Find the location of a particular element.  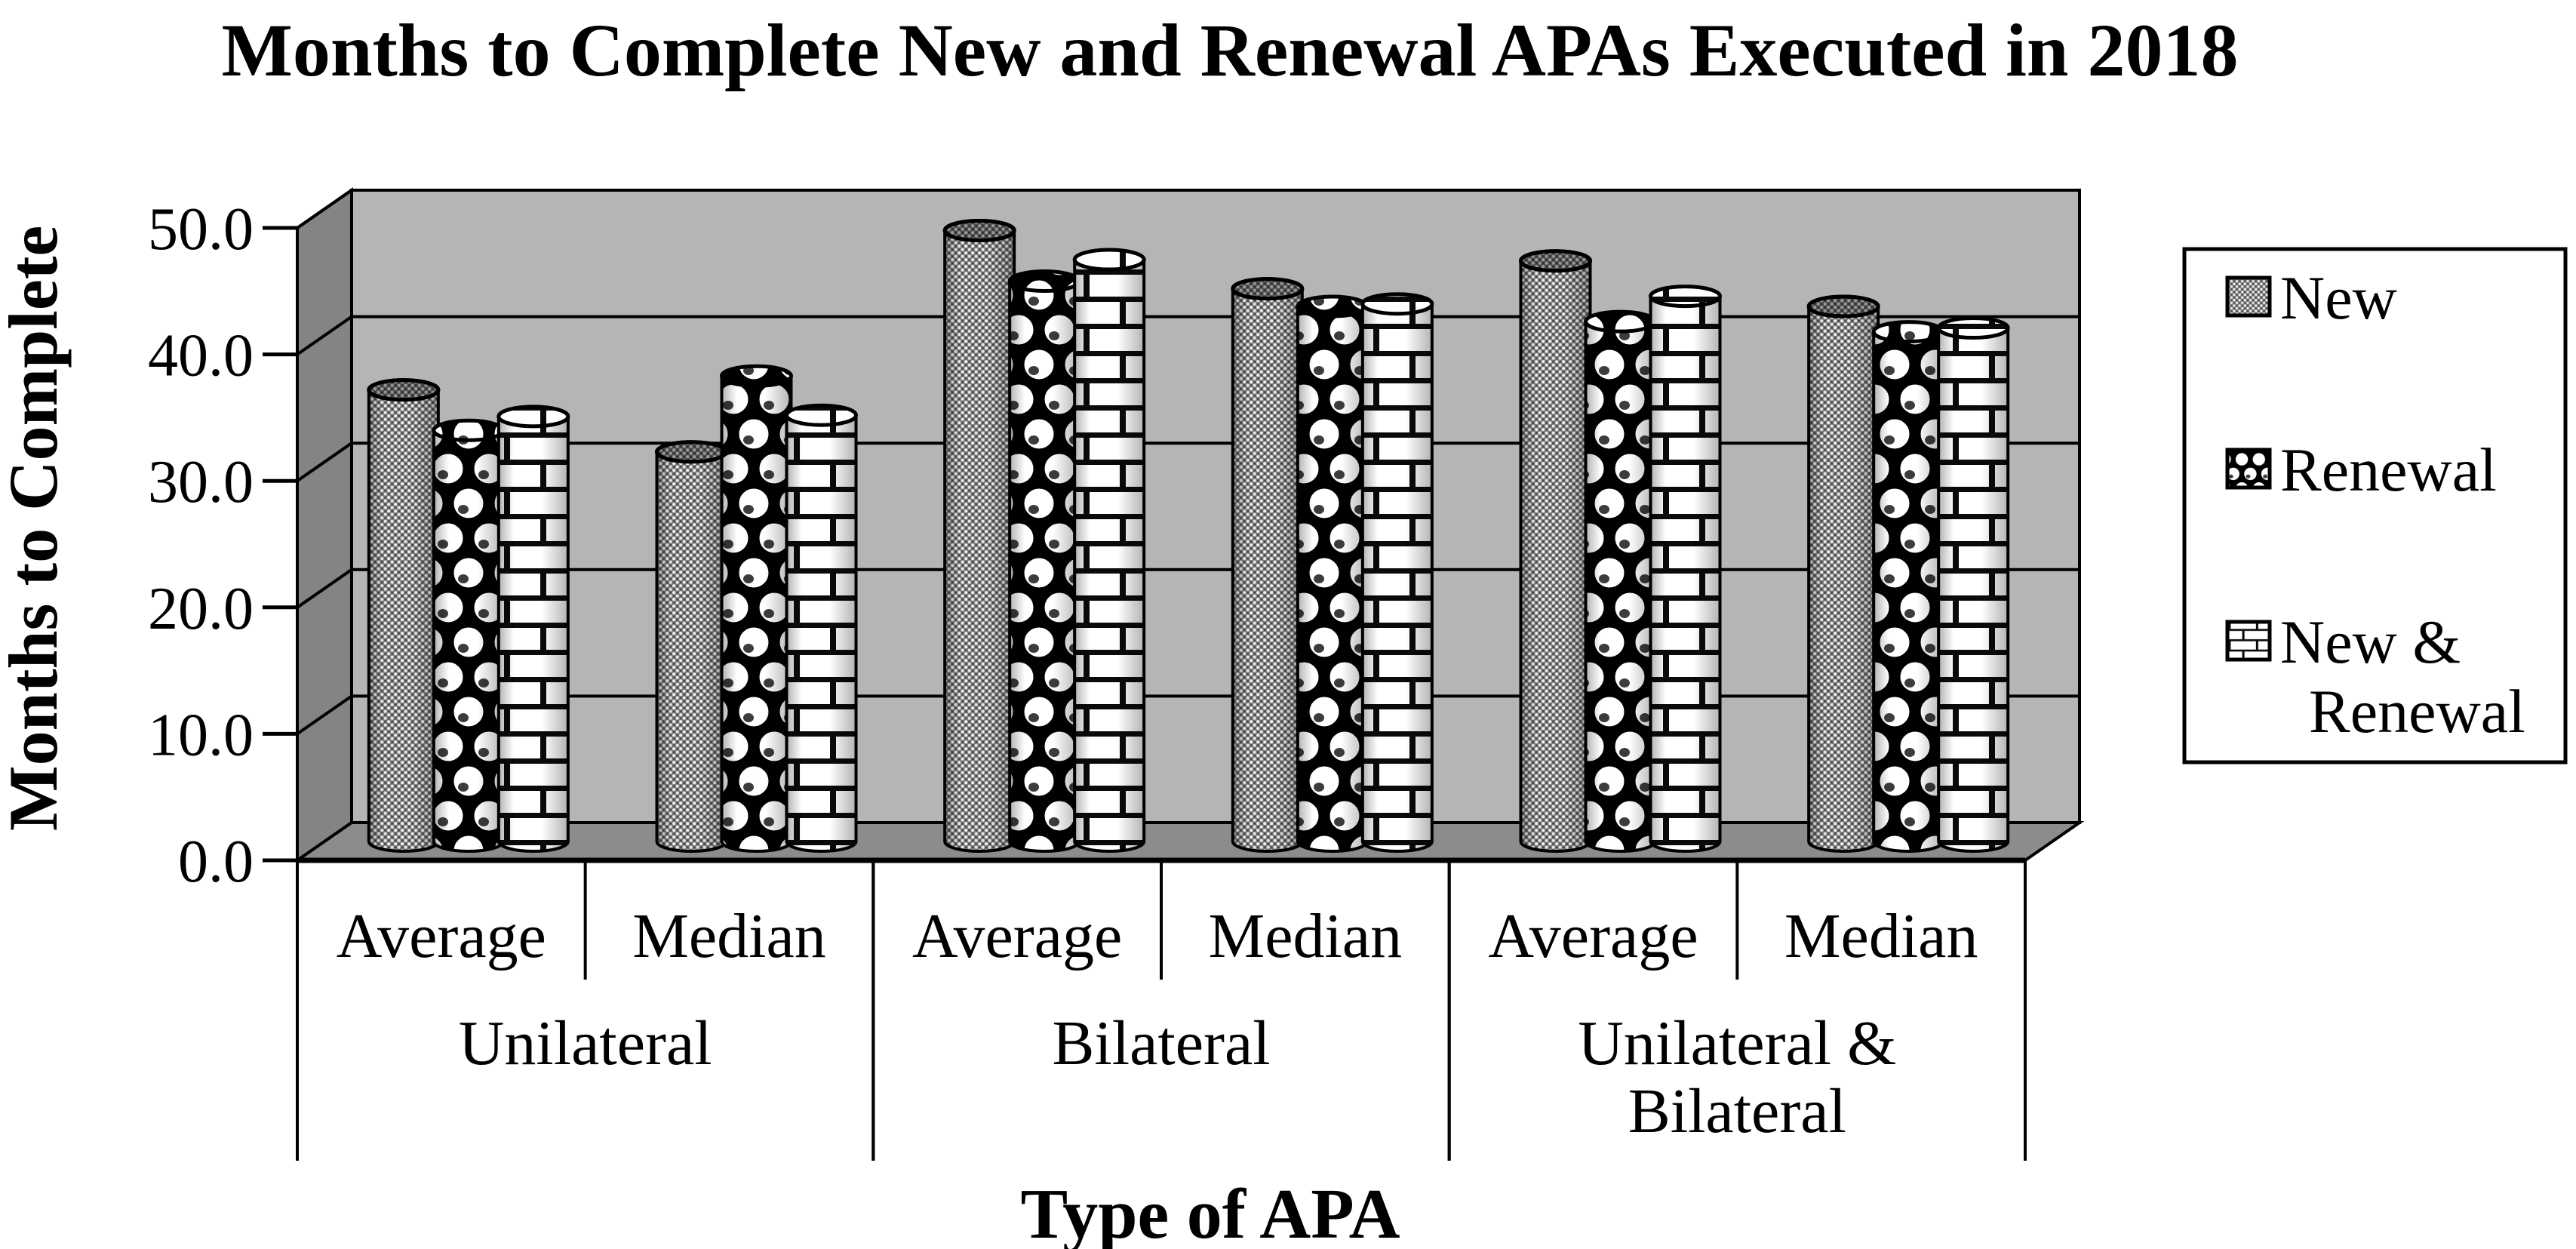

legend-swatch-renewal is located at coordinates (2248, 469).